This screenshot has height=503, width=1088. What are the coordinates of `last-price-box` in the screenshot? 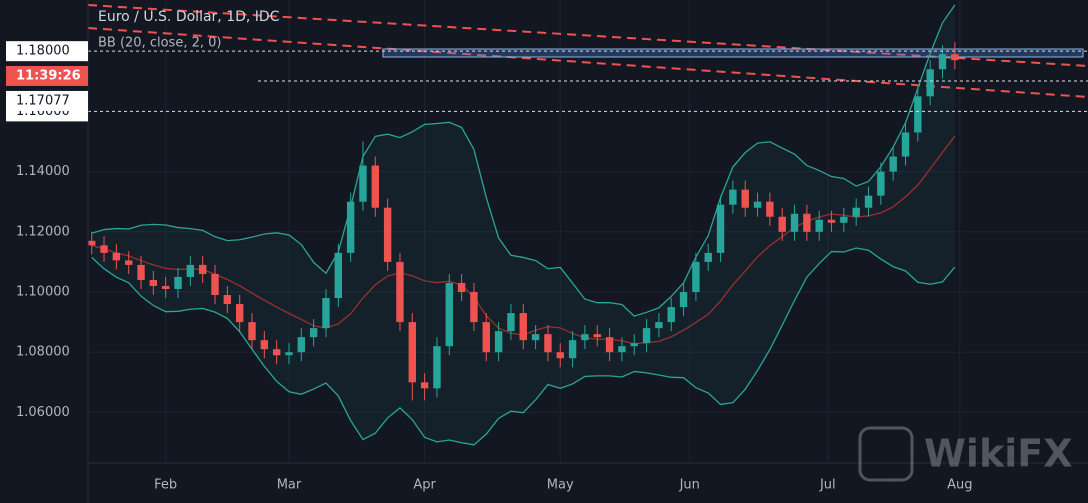 It's located at (47, 100).